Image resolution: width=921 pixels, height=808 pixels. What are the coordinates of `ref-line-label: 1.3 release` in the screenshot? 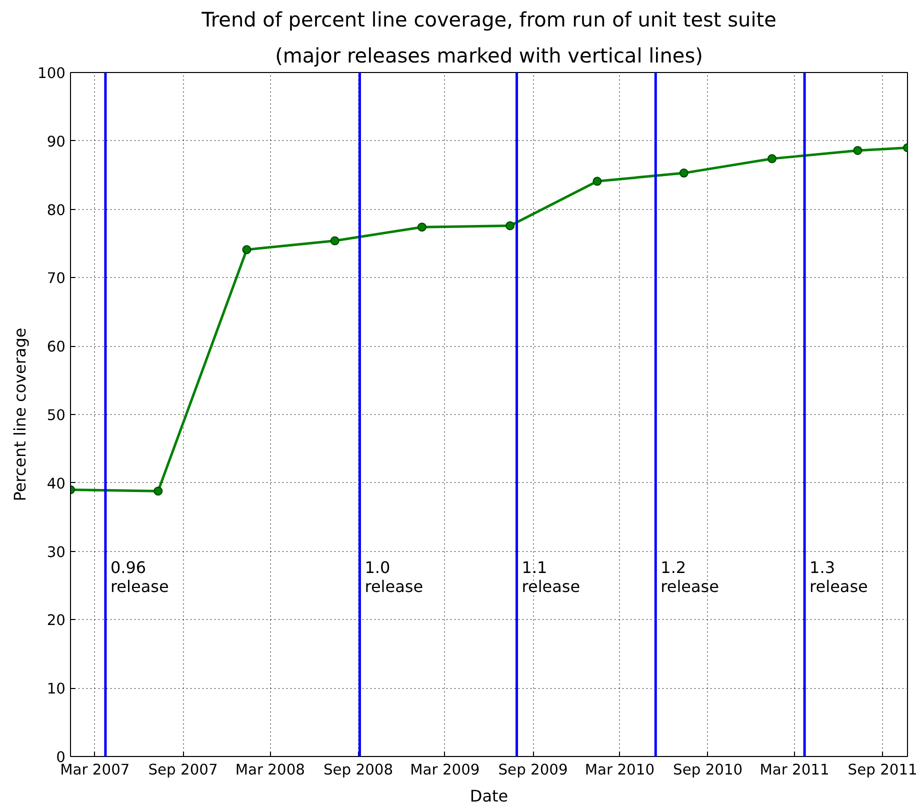 It's located at (839, 577).